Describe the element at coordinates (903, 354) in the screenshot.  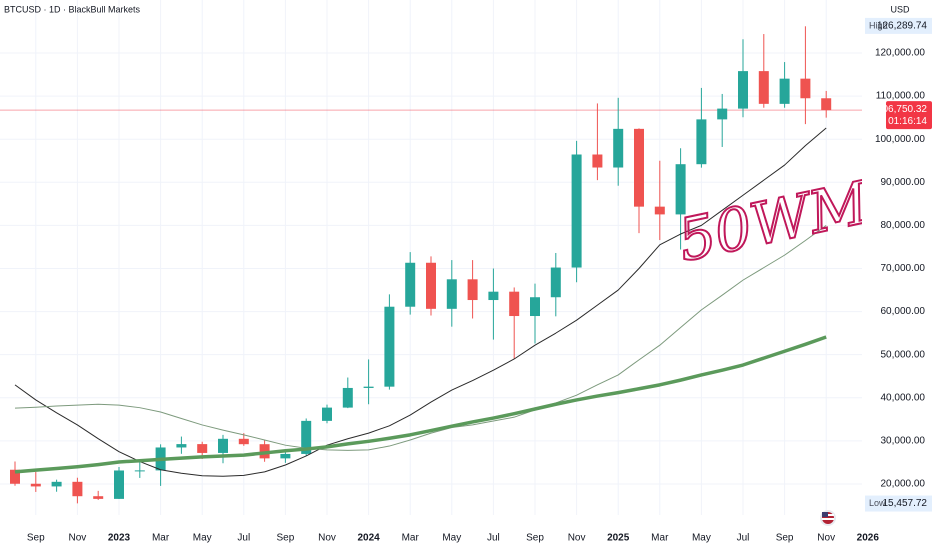
I see `y-tick-label: 50,000.00` at that location.